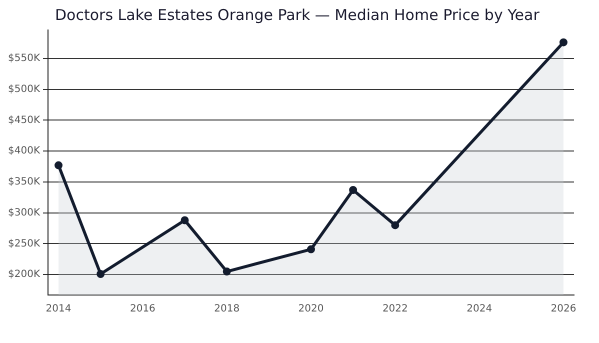  What do you see at coordinates (24, 120) in the screenshot?
I see `y-tick-label: $450K` at bounding box center [24, 120].